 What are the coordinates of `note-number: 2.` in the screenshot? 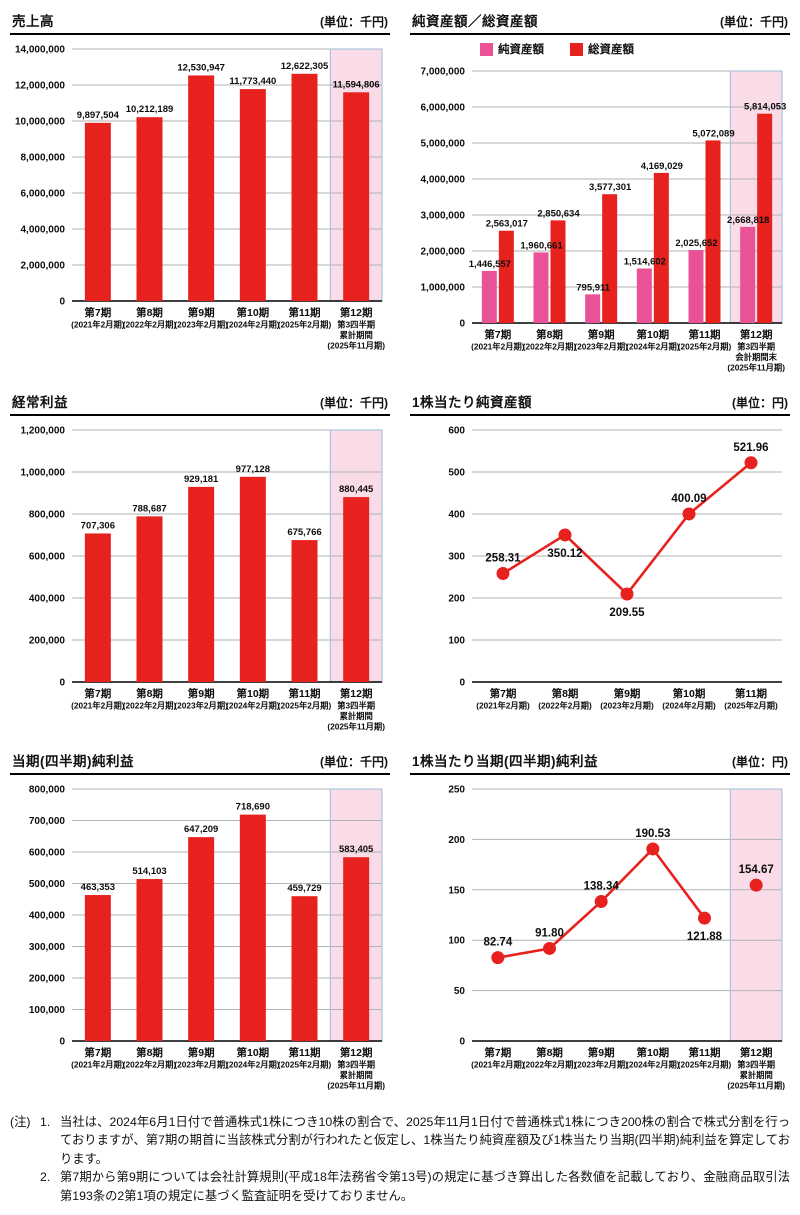 It's located at (45, 1177).